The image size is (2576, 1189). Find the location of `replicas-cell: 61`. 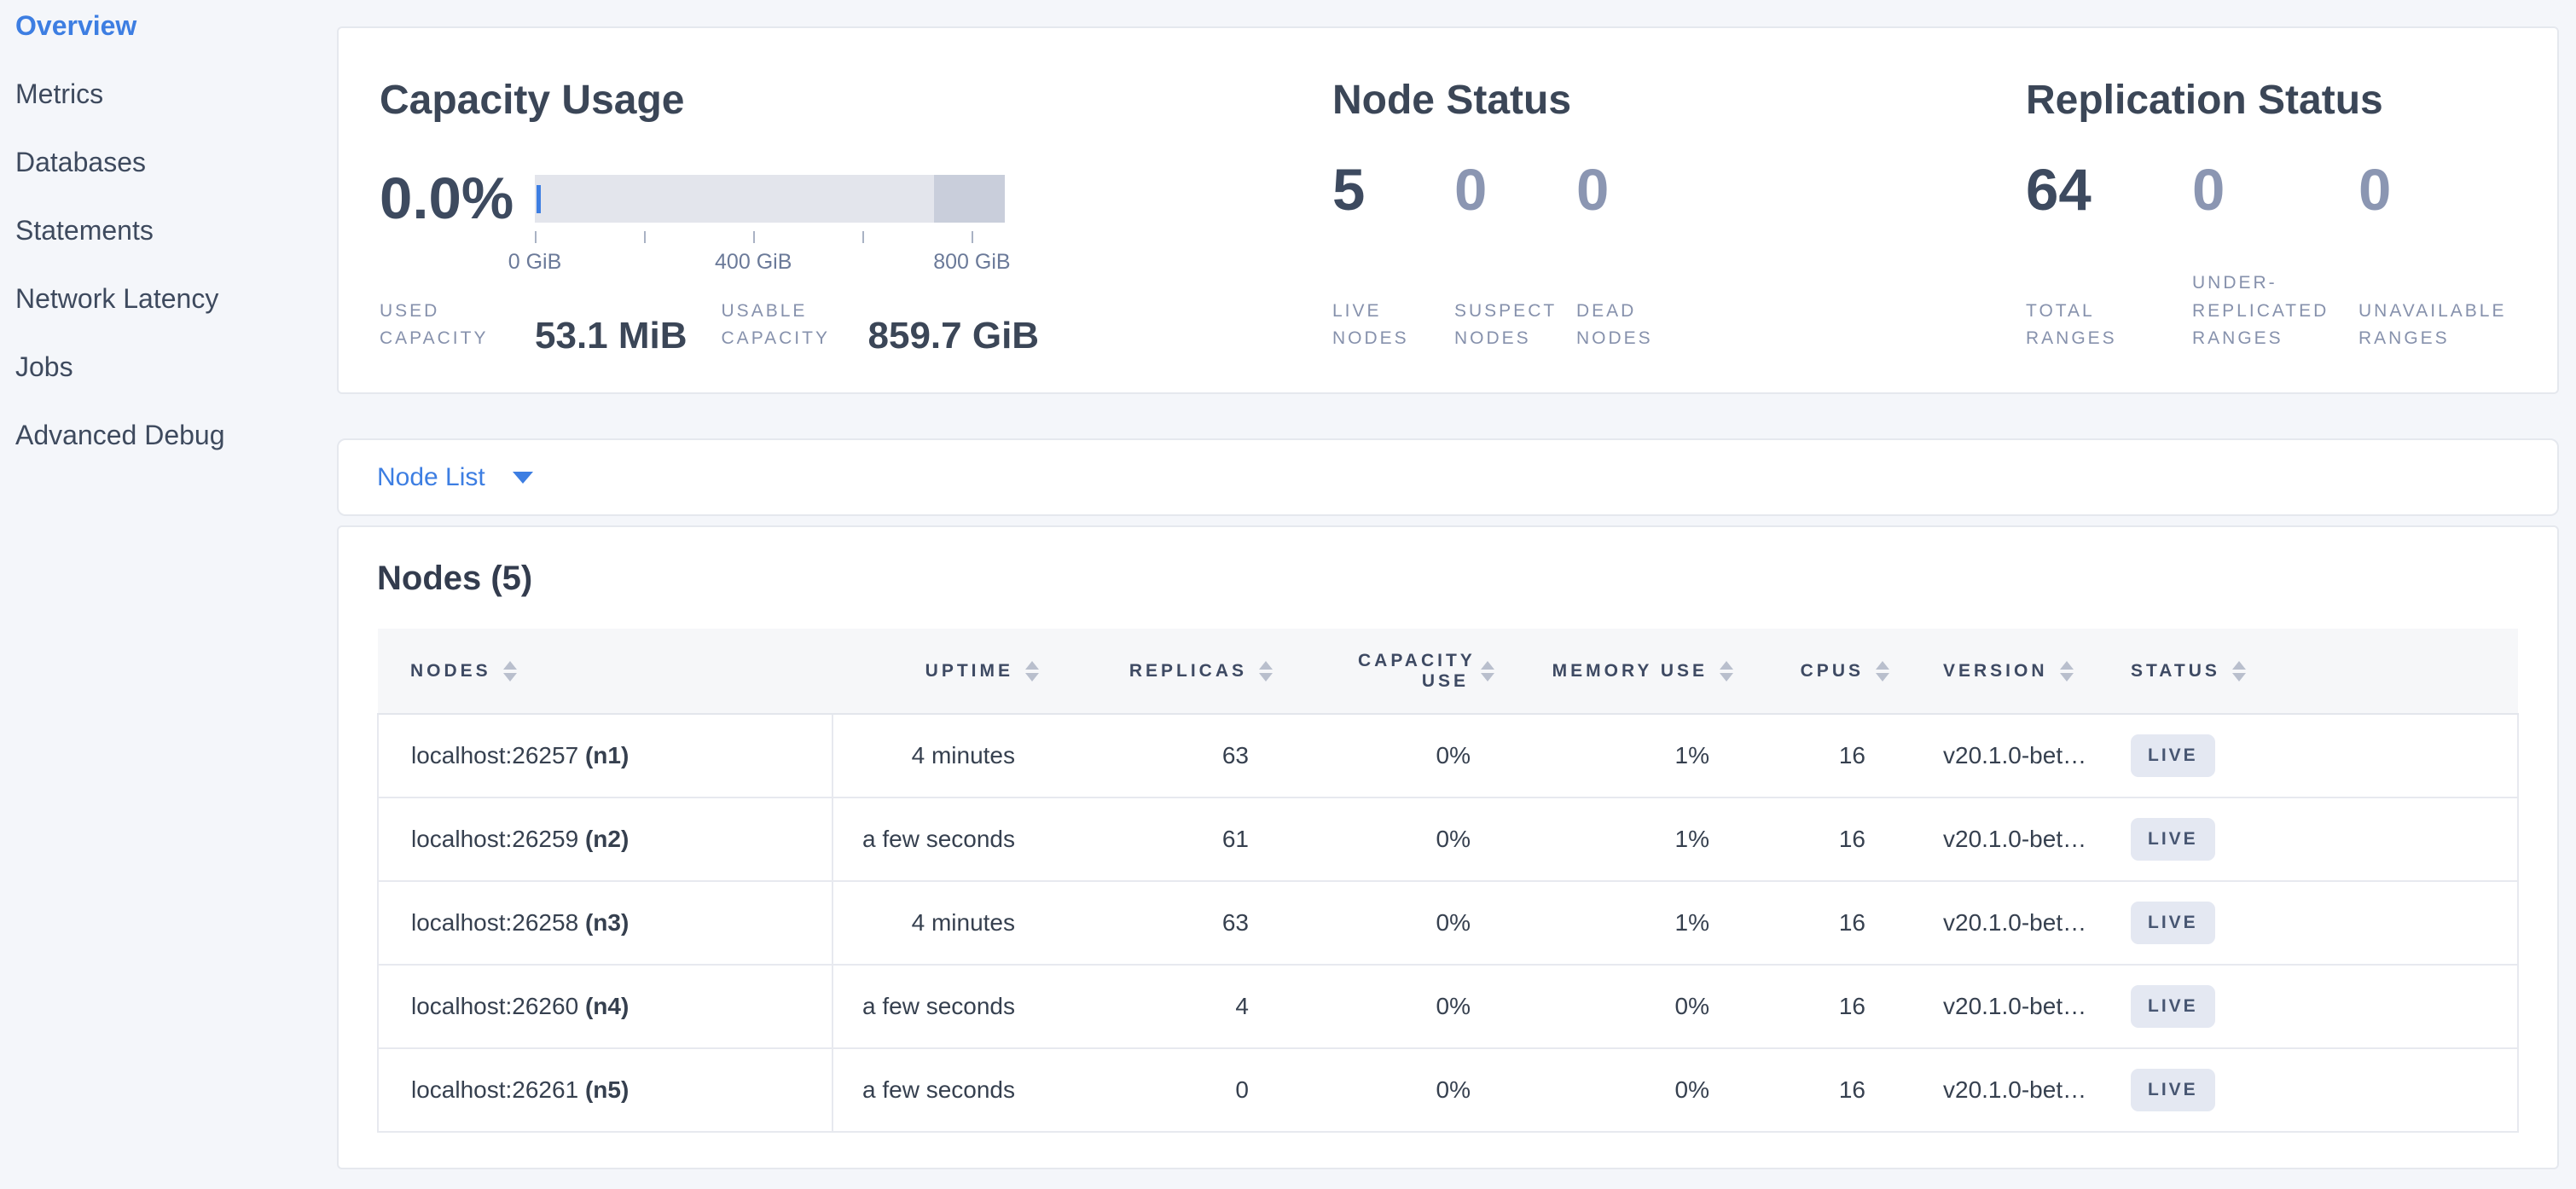

replicas-cell: 61 is located at coordinates (1180, 840).